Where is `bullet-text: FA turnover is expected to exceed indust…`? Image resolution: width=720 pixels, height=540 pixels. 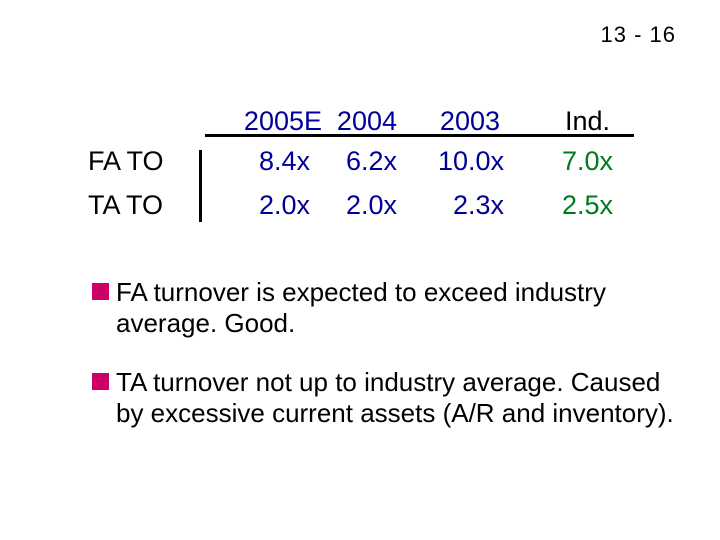 bullet-text: FA turnover is expected to exceed indust… is located at coordinates (361, 307).